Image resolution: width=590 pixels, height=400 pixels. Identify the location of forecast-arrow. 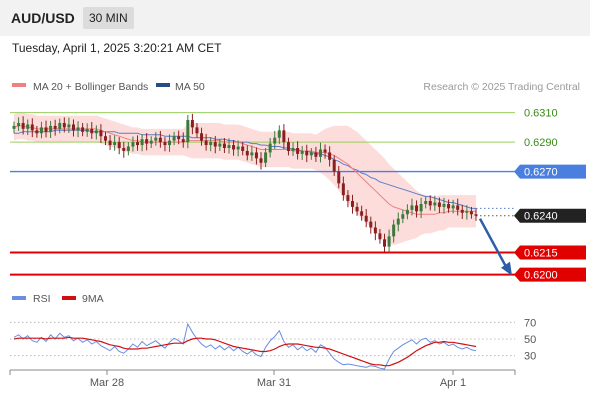
(495, 247).